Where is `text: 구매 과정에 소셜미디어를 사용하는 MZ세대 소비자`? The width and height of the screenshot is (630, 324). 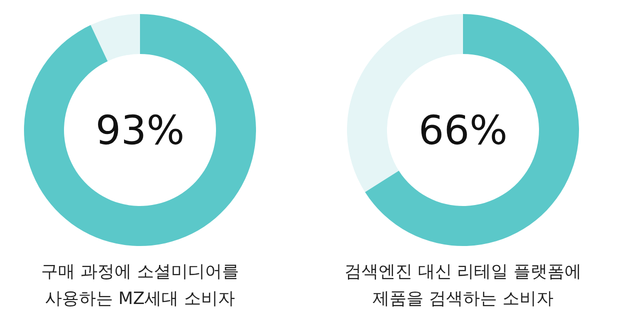 text: 구매 과정에 소셜미디어를 사용하는 MZ세대 소비자 is located at coordinates (140, 285).